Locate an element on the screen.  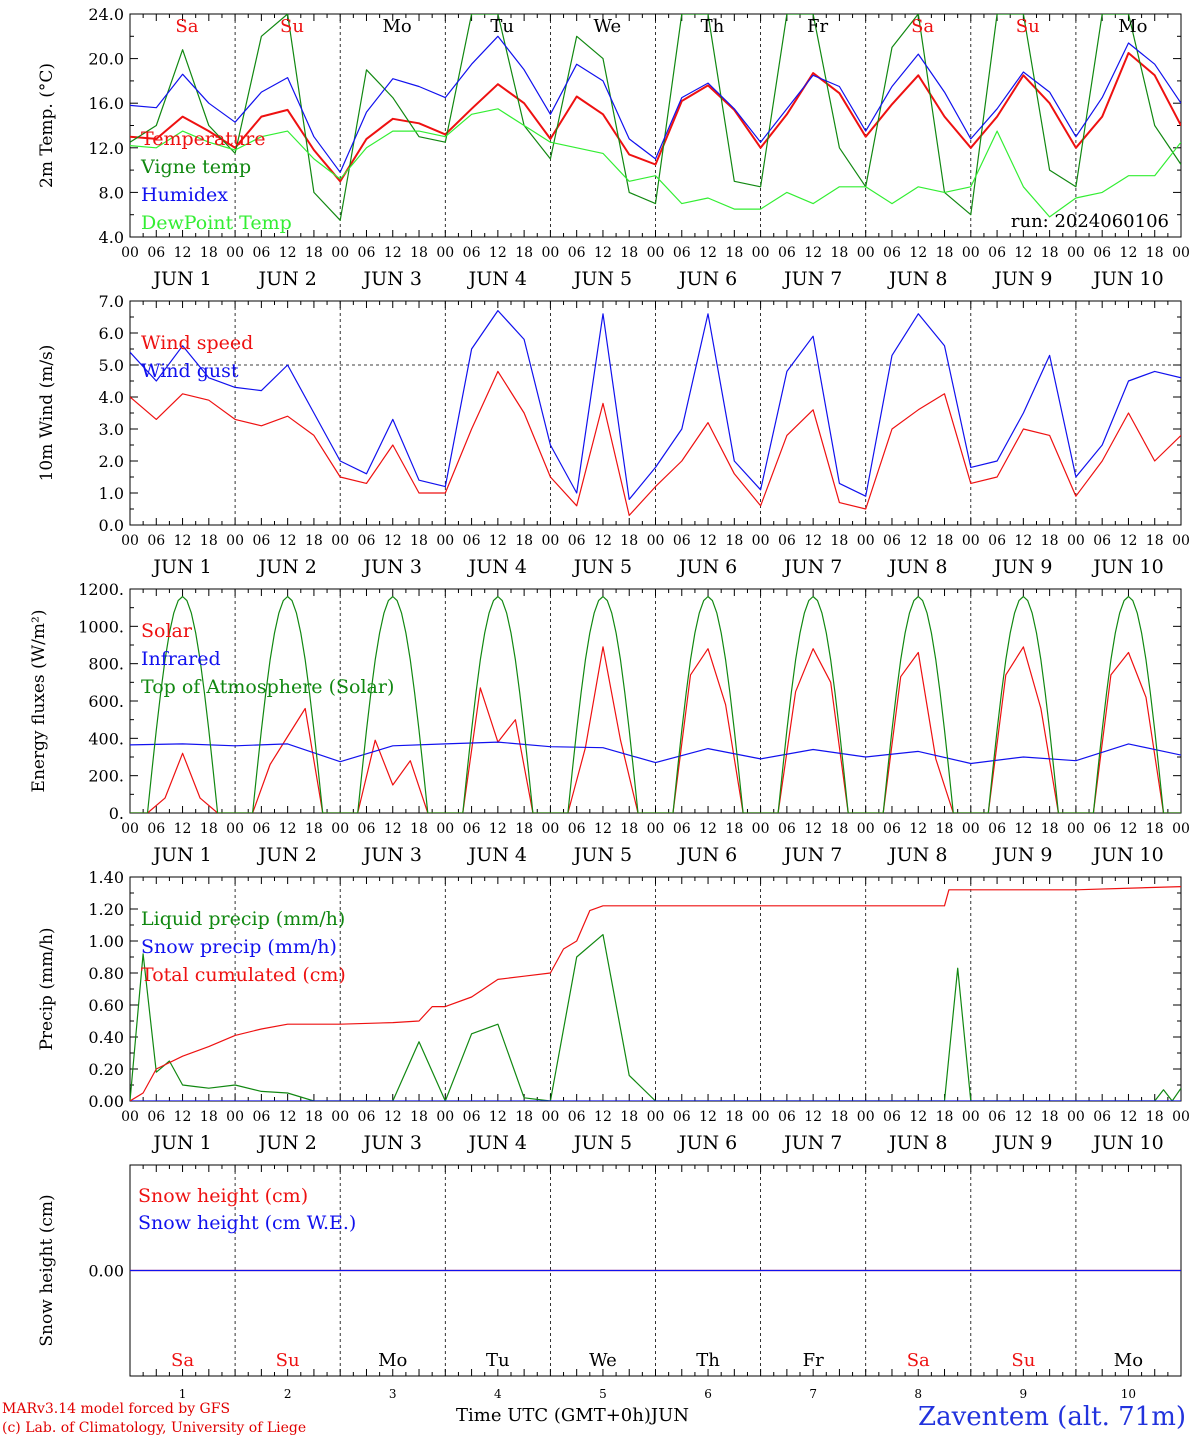
y-tick-label: 1000. is located at coordinates (101, 626).